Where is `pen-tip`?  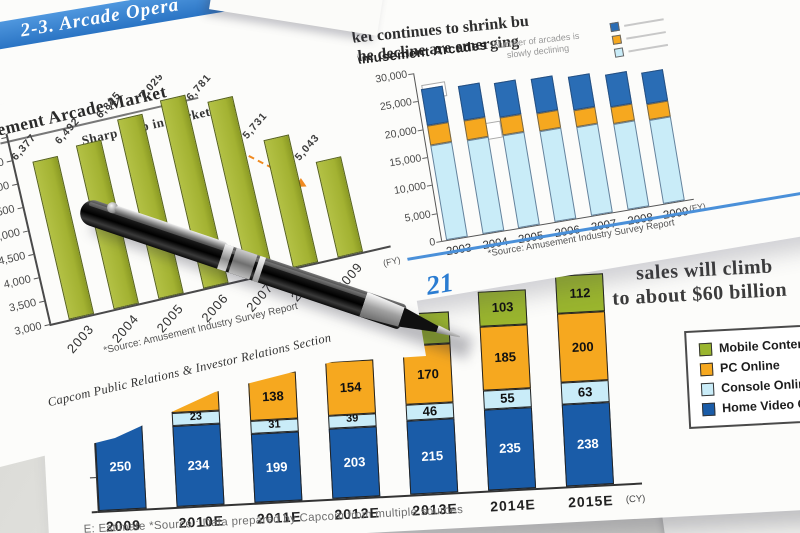
pen-tip is located at coordinates (448, 332).